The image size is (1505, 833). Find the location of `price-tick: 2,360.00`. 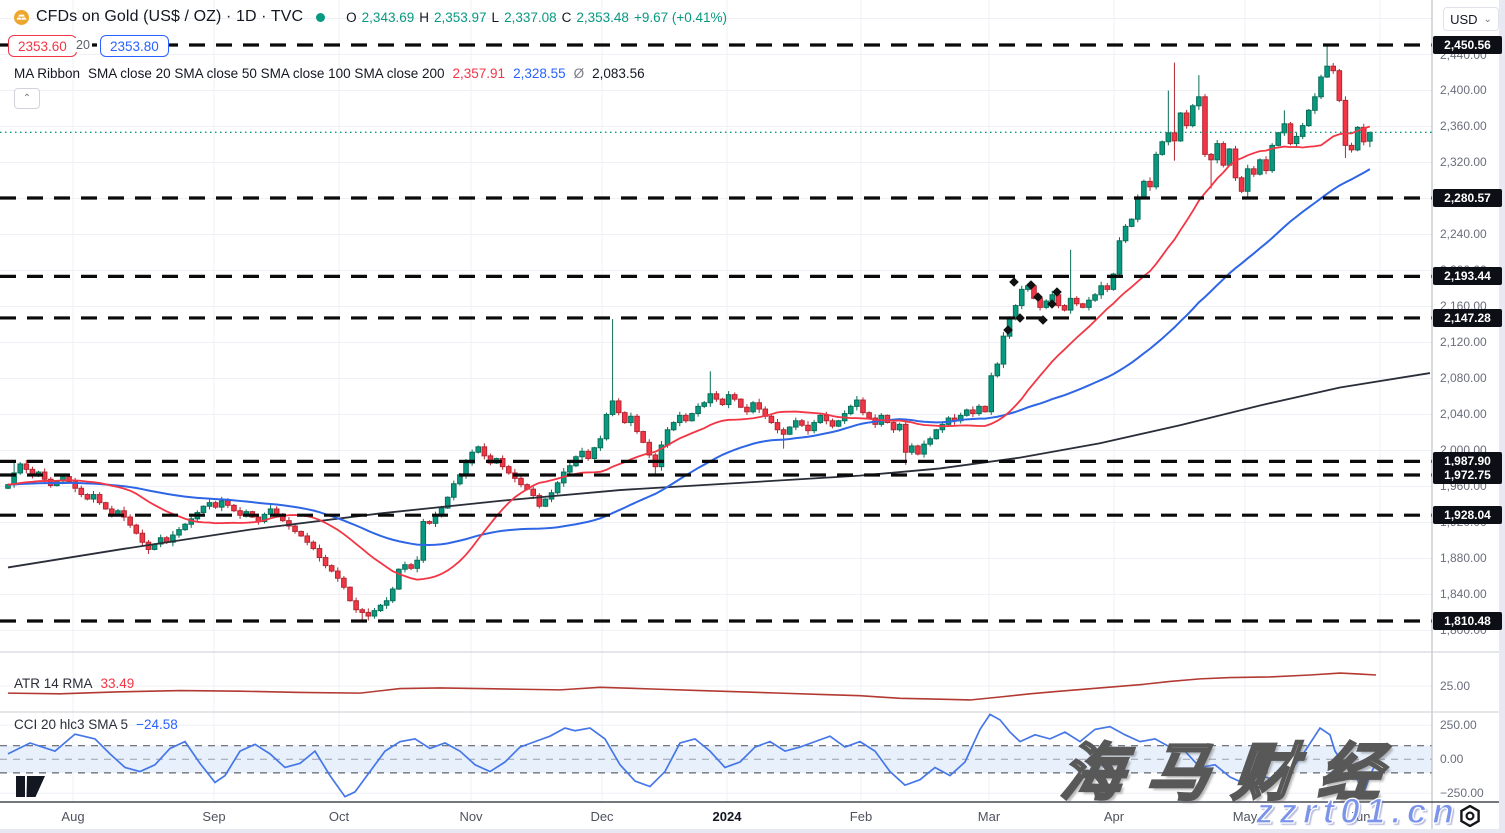

price-tick: 2,360.00 is located at coordinates (1463, 126).